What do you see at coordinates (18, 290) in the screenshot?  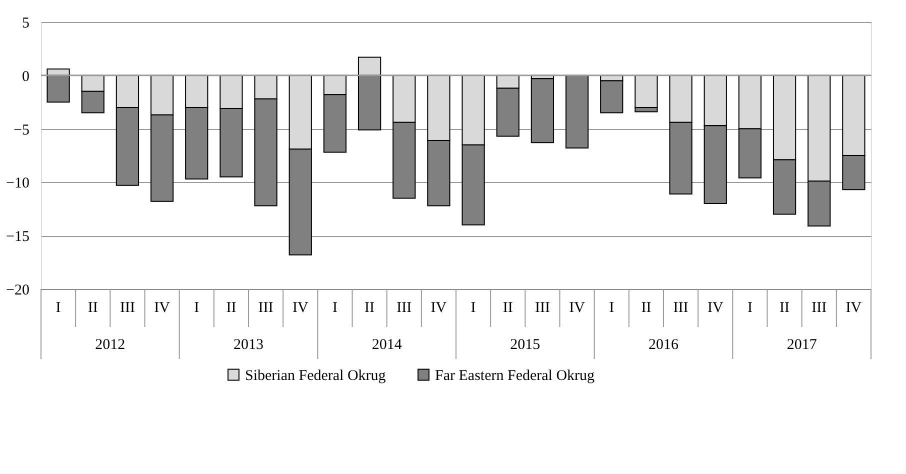 I see `y-tick-label: −20` at bounding box center [18, 290].